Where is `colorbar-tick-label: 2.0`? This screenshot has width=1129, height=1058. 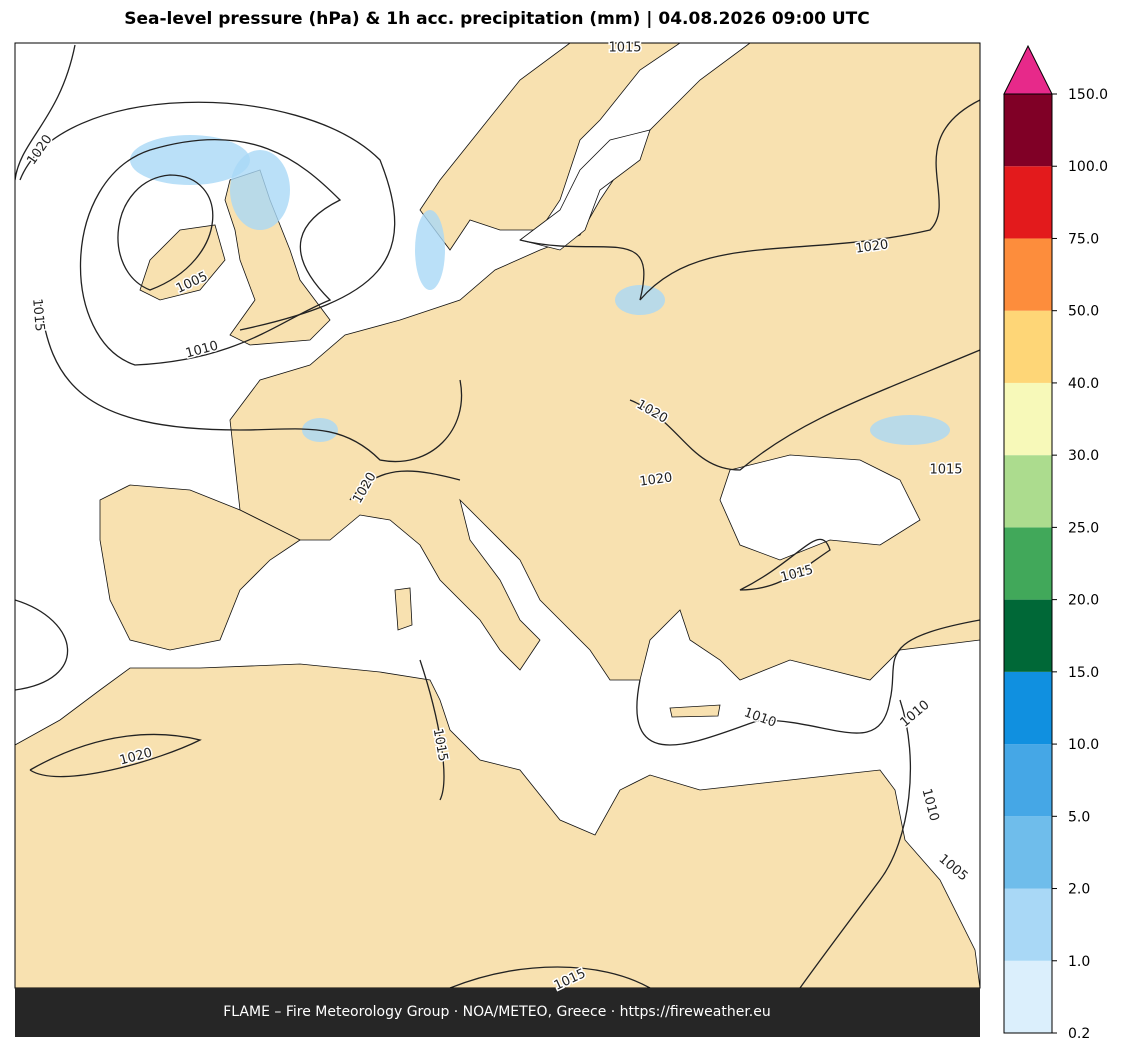
colorbar-tick-label: 2.0 is located at coordinates (1079, 890).